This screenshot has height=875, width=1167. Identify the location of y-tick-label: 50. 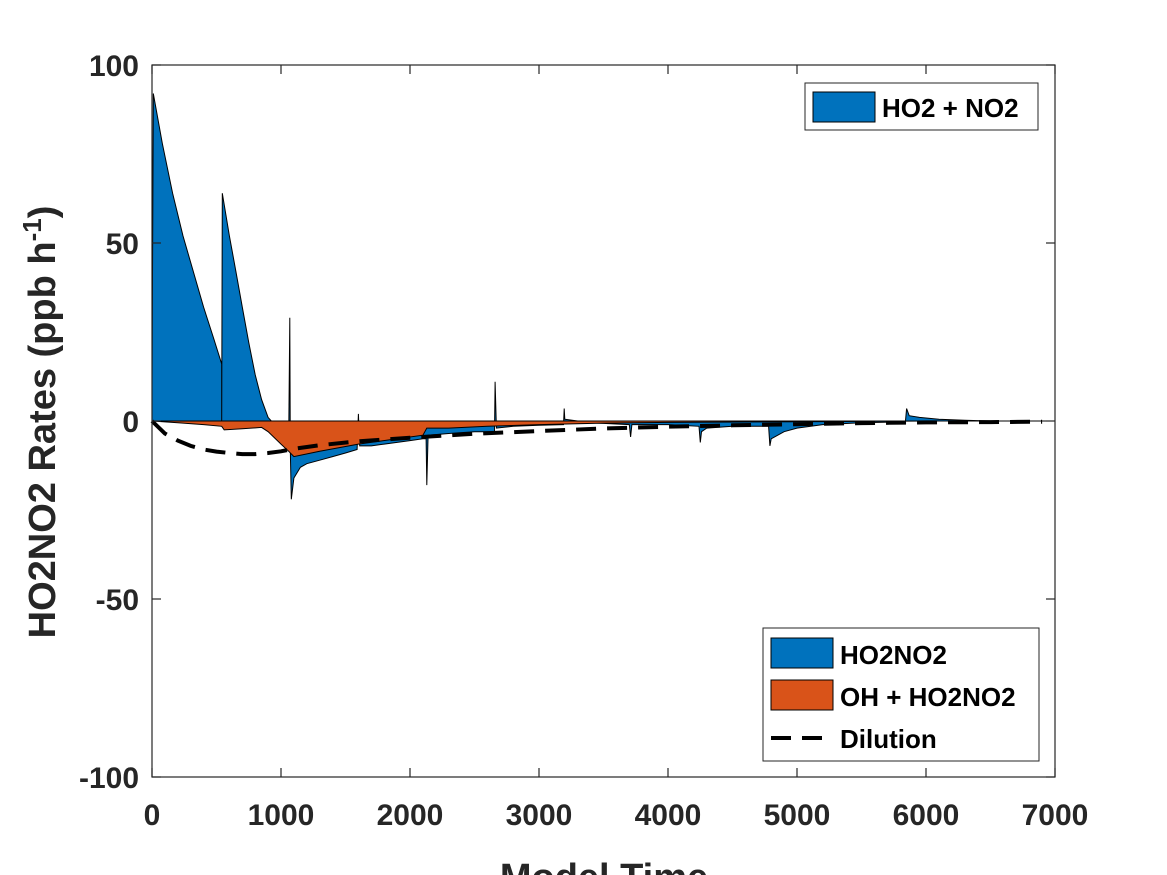
(122, 244).